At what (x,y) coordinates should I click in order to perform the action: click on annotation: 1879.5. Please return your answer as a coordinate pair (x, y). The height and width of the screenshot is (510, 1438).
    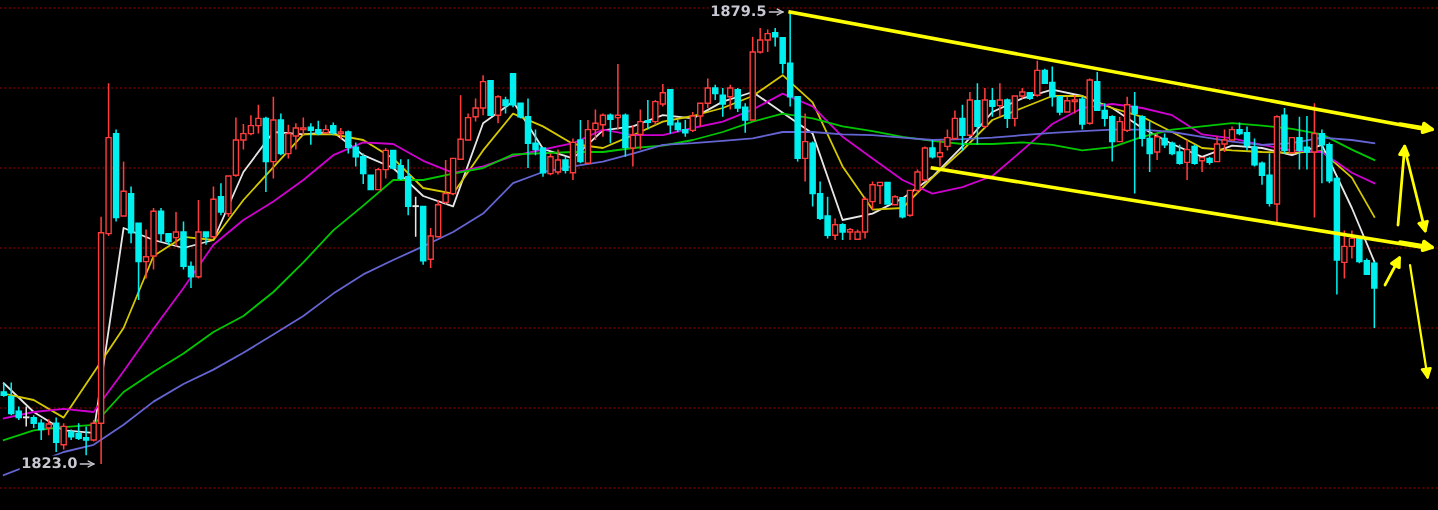
    Looking at the image, I should click on (738, 11).